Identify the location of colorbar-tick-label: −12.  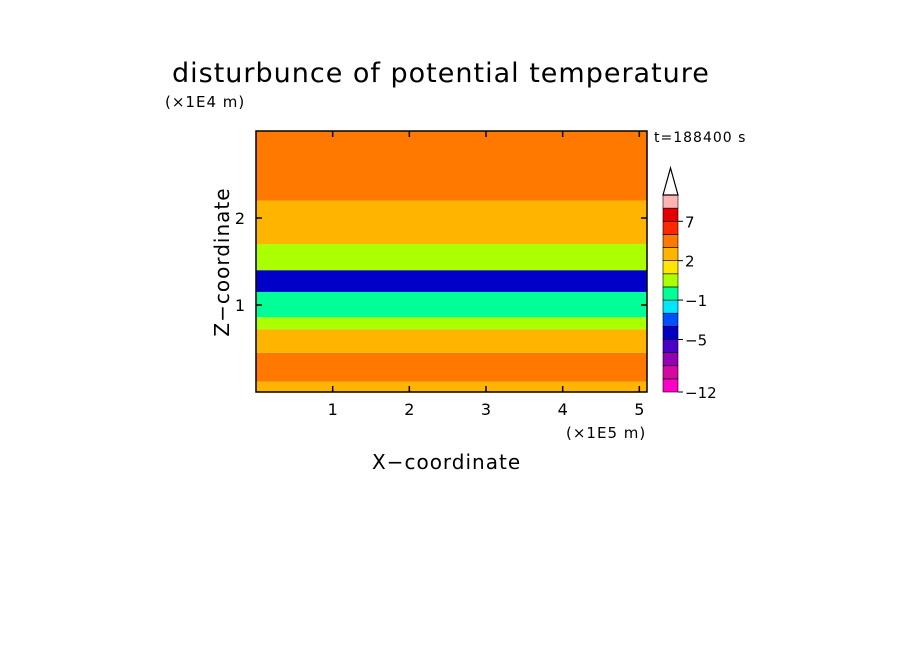
(701, 393).